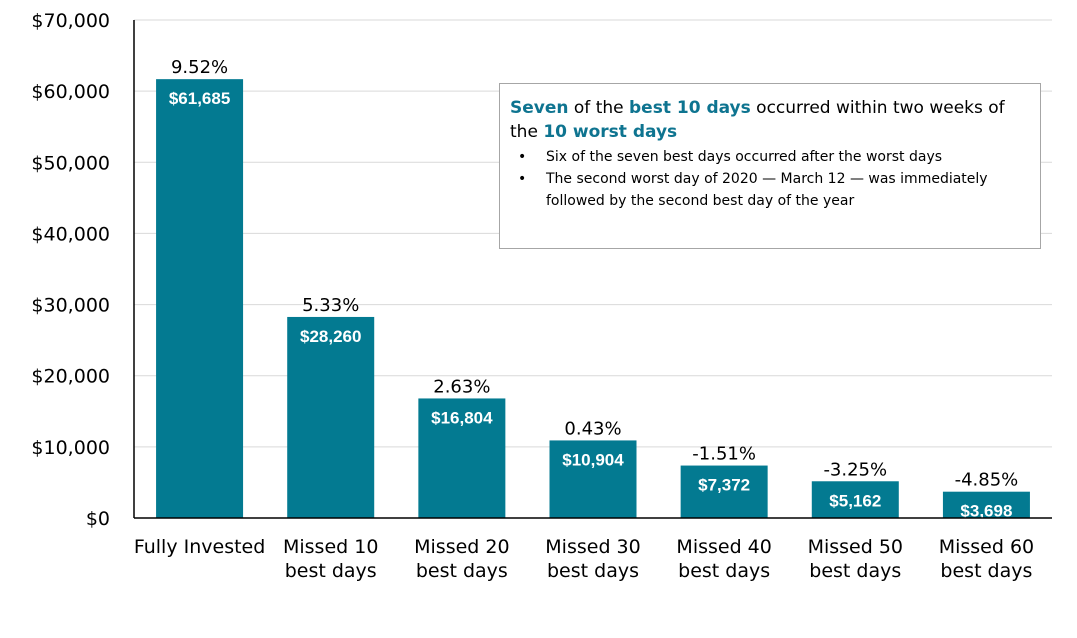 The width and height of the screenshot is (1077, 638). Describe the element at coordinates (330, 336) in the screenshot. I see `bar-value-label: $28,260` at that location.